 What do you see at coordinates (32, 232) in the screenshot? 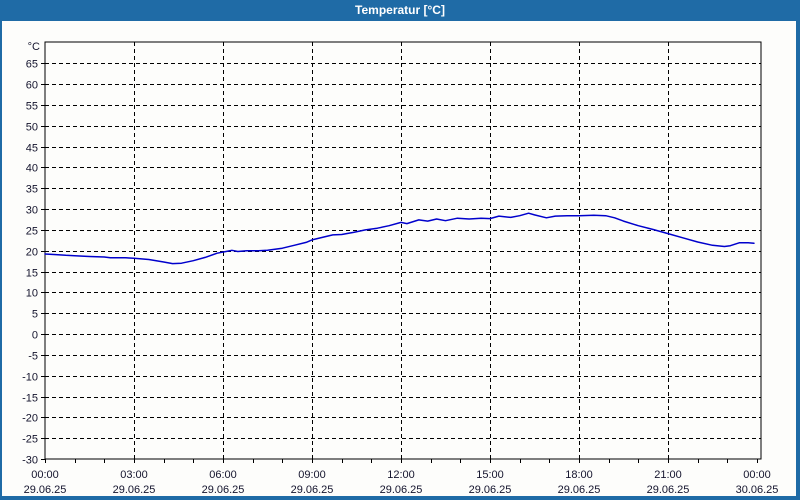
I see `svg-text: 25` at bounding box center [32, 232].